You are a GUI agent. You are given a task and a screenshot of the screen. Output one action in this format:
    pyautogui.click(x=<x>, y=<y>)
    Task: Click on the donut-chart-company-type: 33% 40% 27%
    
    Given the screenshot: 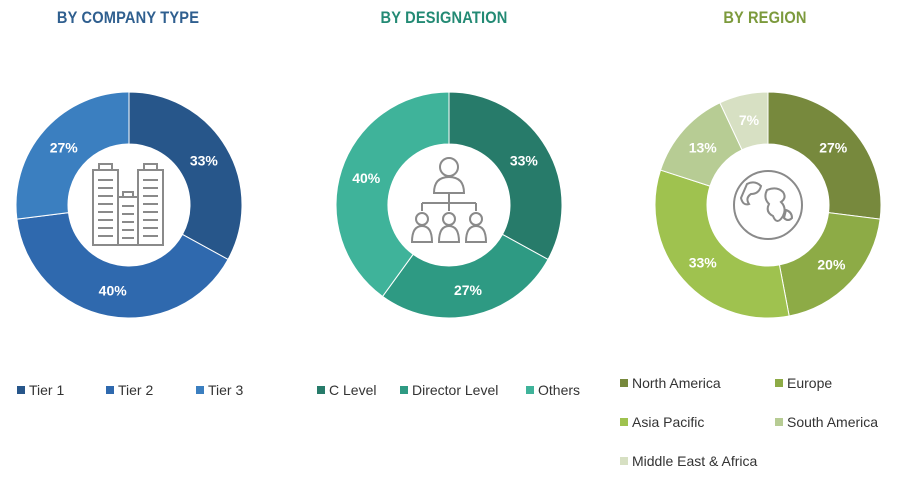 What is the action you would take?
    pyautogui.click(x=129, y=205)
    